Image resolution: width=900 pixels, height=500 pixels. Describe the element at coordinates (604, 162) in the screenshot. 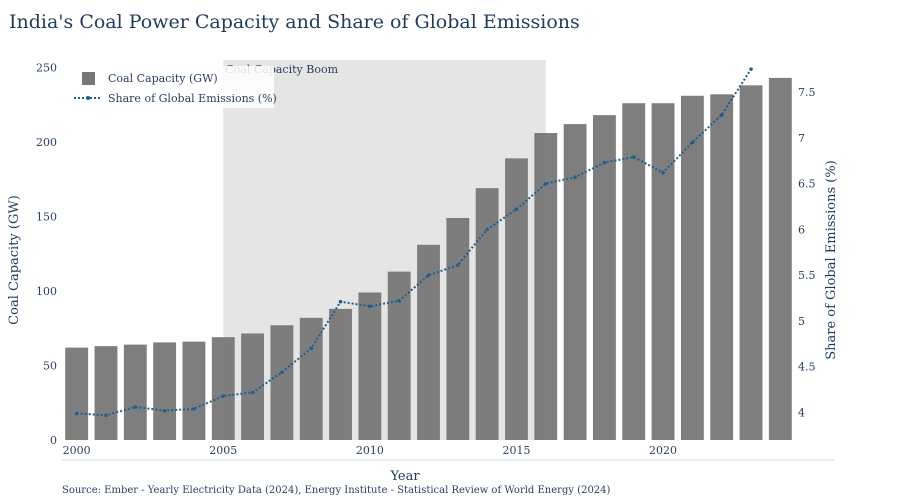

I see `emissions-point-2018` at that location.